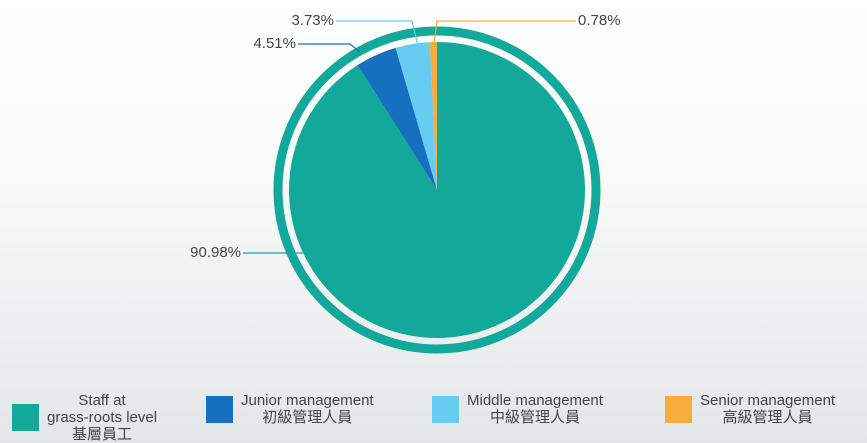  I want to click on legend-label: Junior management 初級管理人員, so click(307, 409).